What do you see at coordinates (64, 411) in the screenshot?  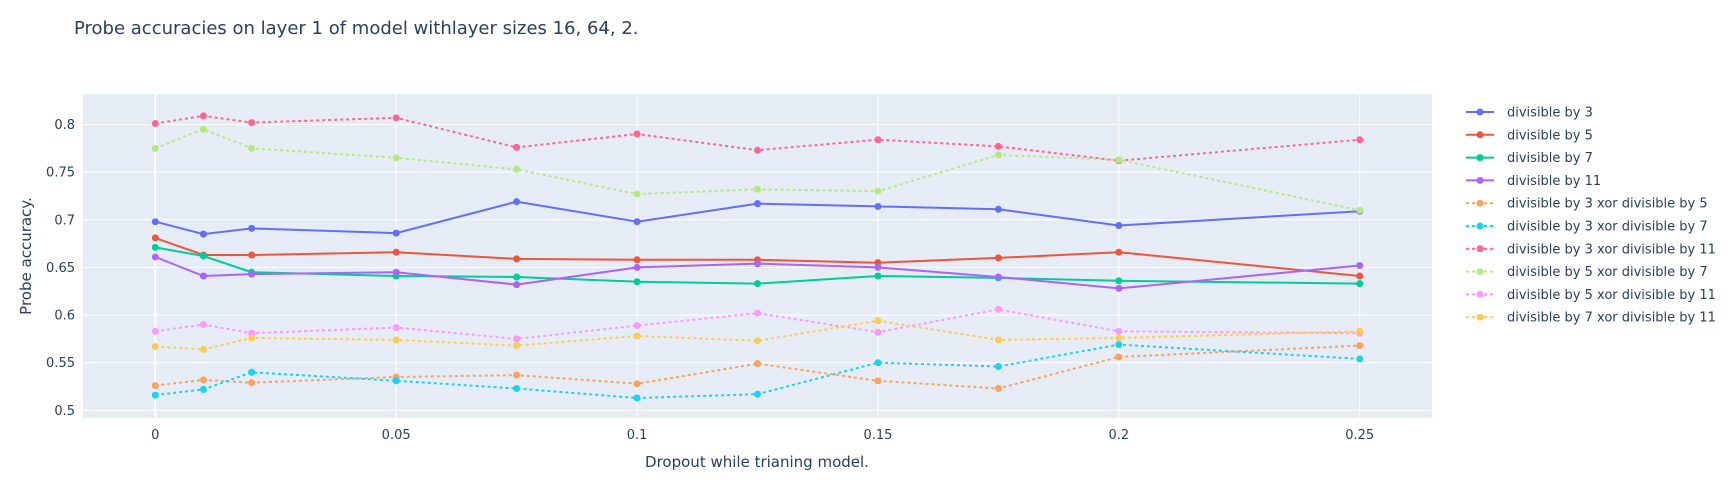 I see `y-tick-label: 0.5` at bounding box center [64, 411].